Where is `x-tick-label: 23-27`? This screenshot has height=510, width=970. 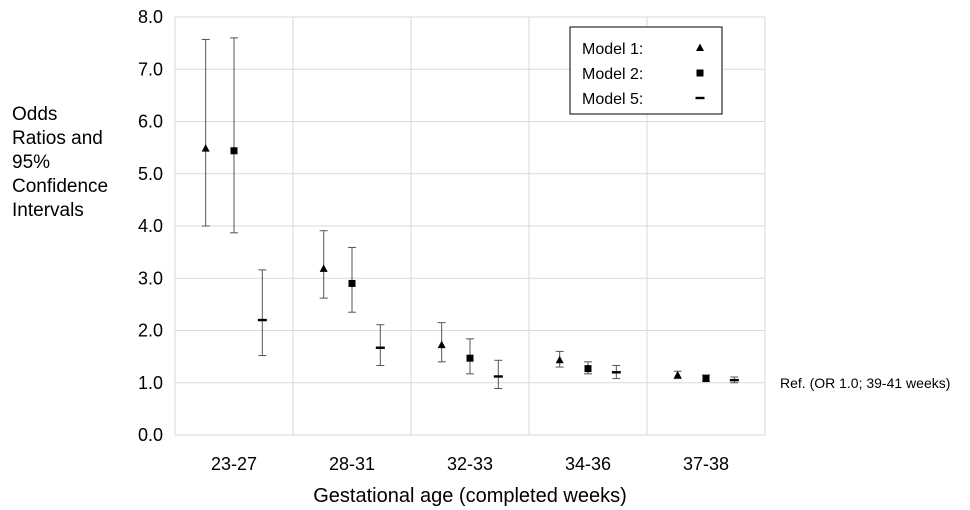
x-tick-label: 23-27 is located at coordinates (234, 464).